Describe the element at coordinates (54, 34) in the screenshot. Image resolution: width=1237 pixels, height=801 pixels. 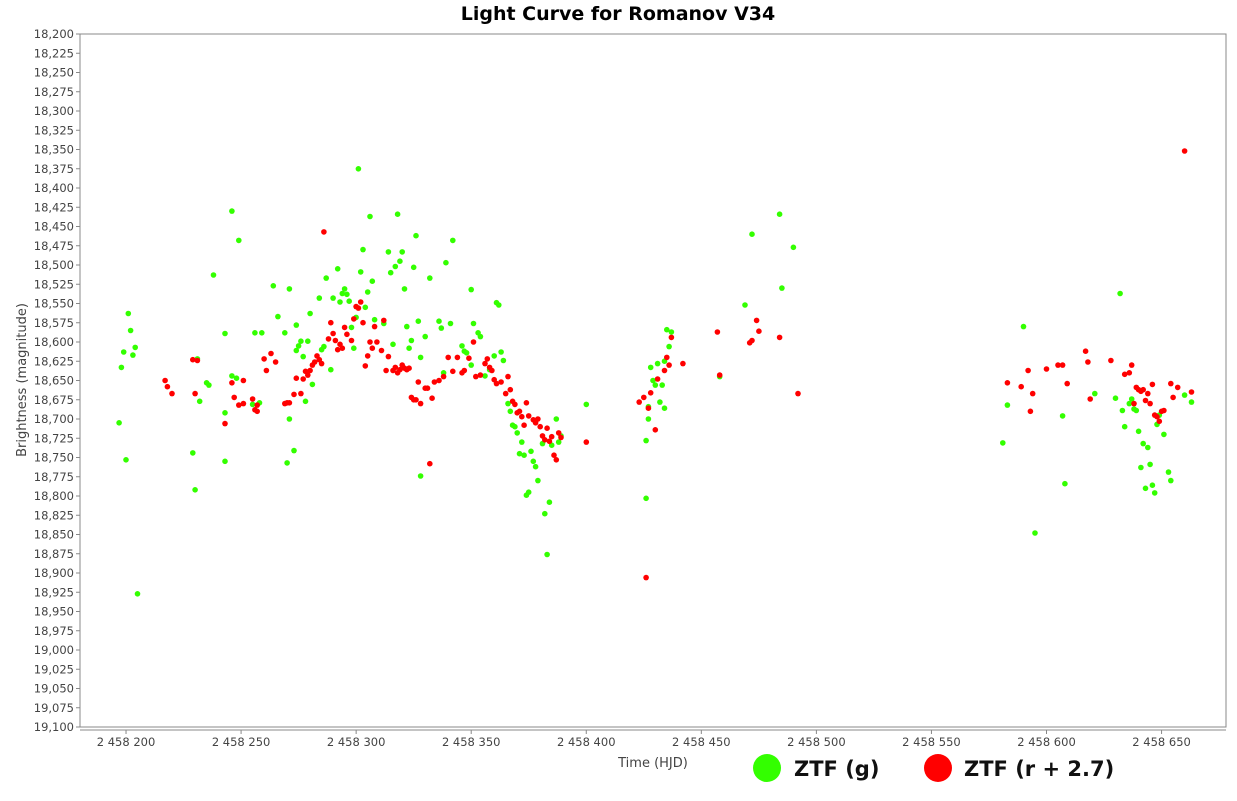
I see `y-tick-label: 18,200` at that location.